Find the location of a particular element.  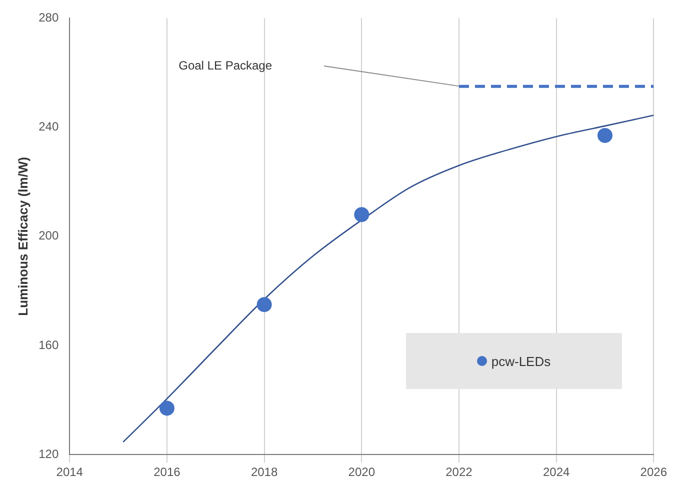

x-tick-label: 2026 is located at coordinates (654, 472).